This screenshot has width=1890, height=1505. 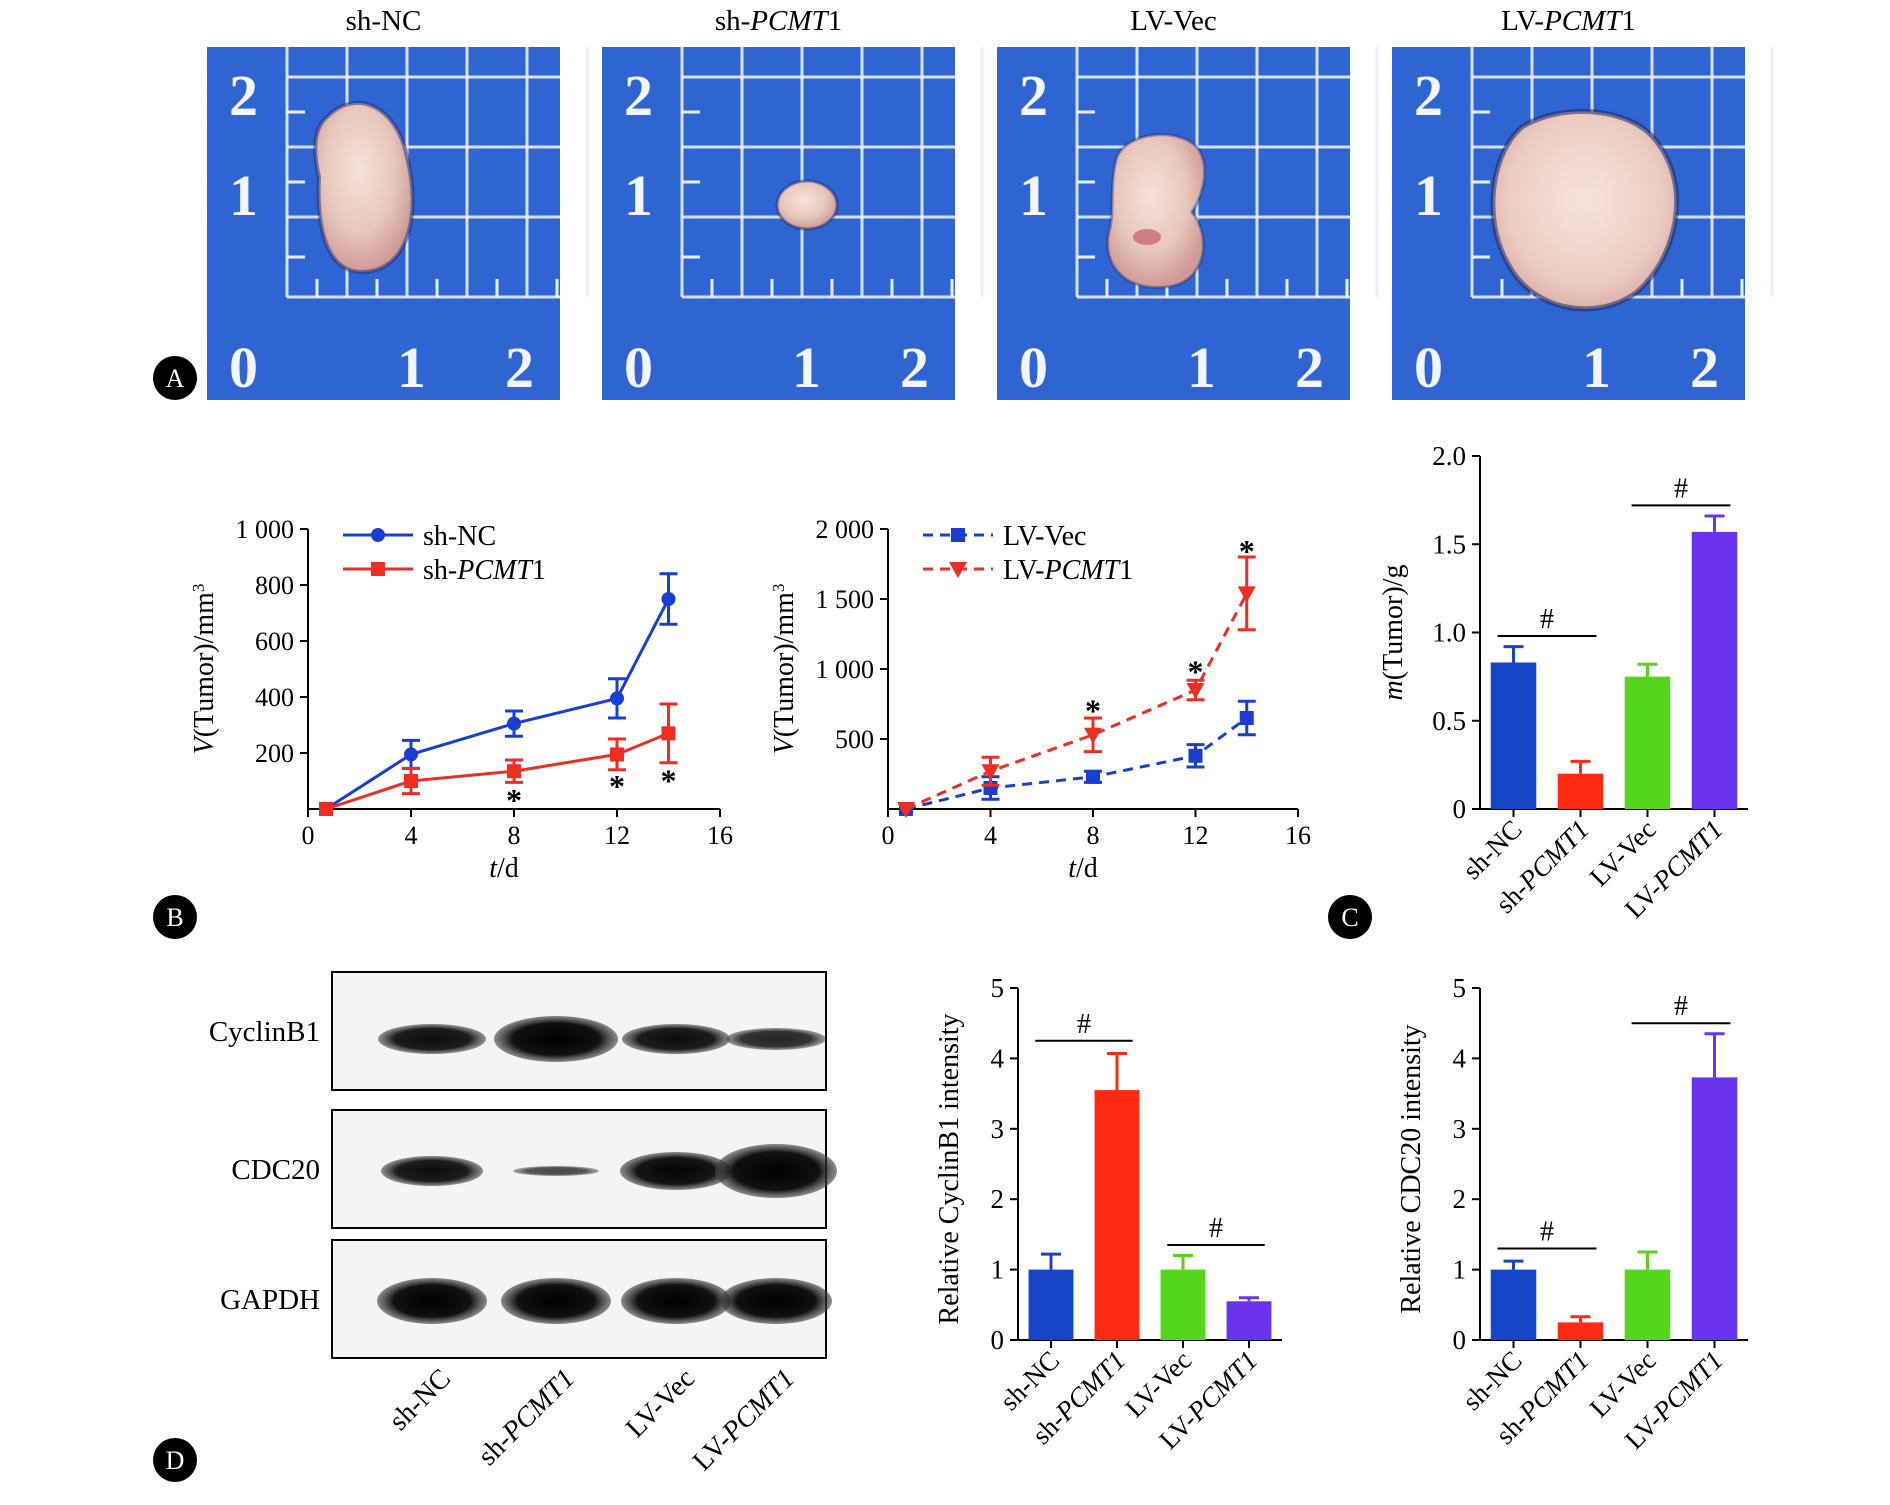 What do you see at coordinates (1087, 868) in the screenshot?
I see `x-axis-label-part: /d` at bounding box center [1087, 868].